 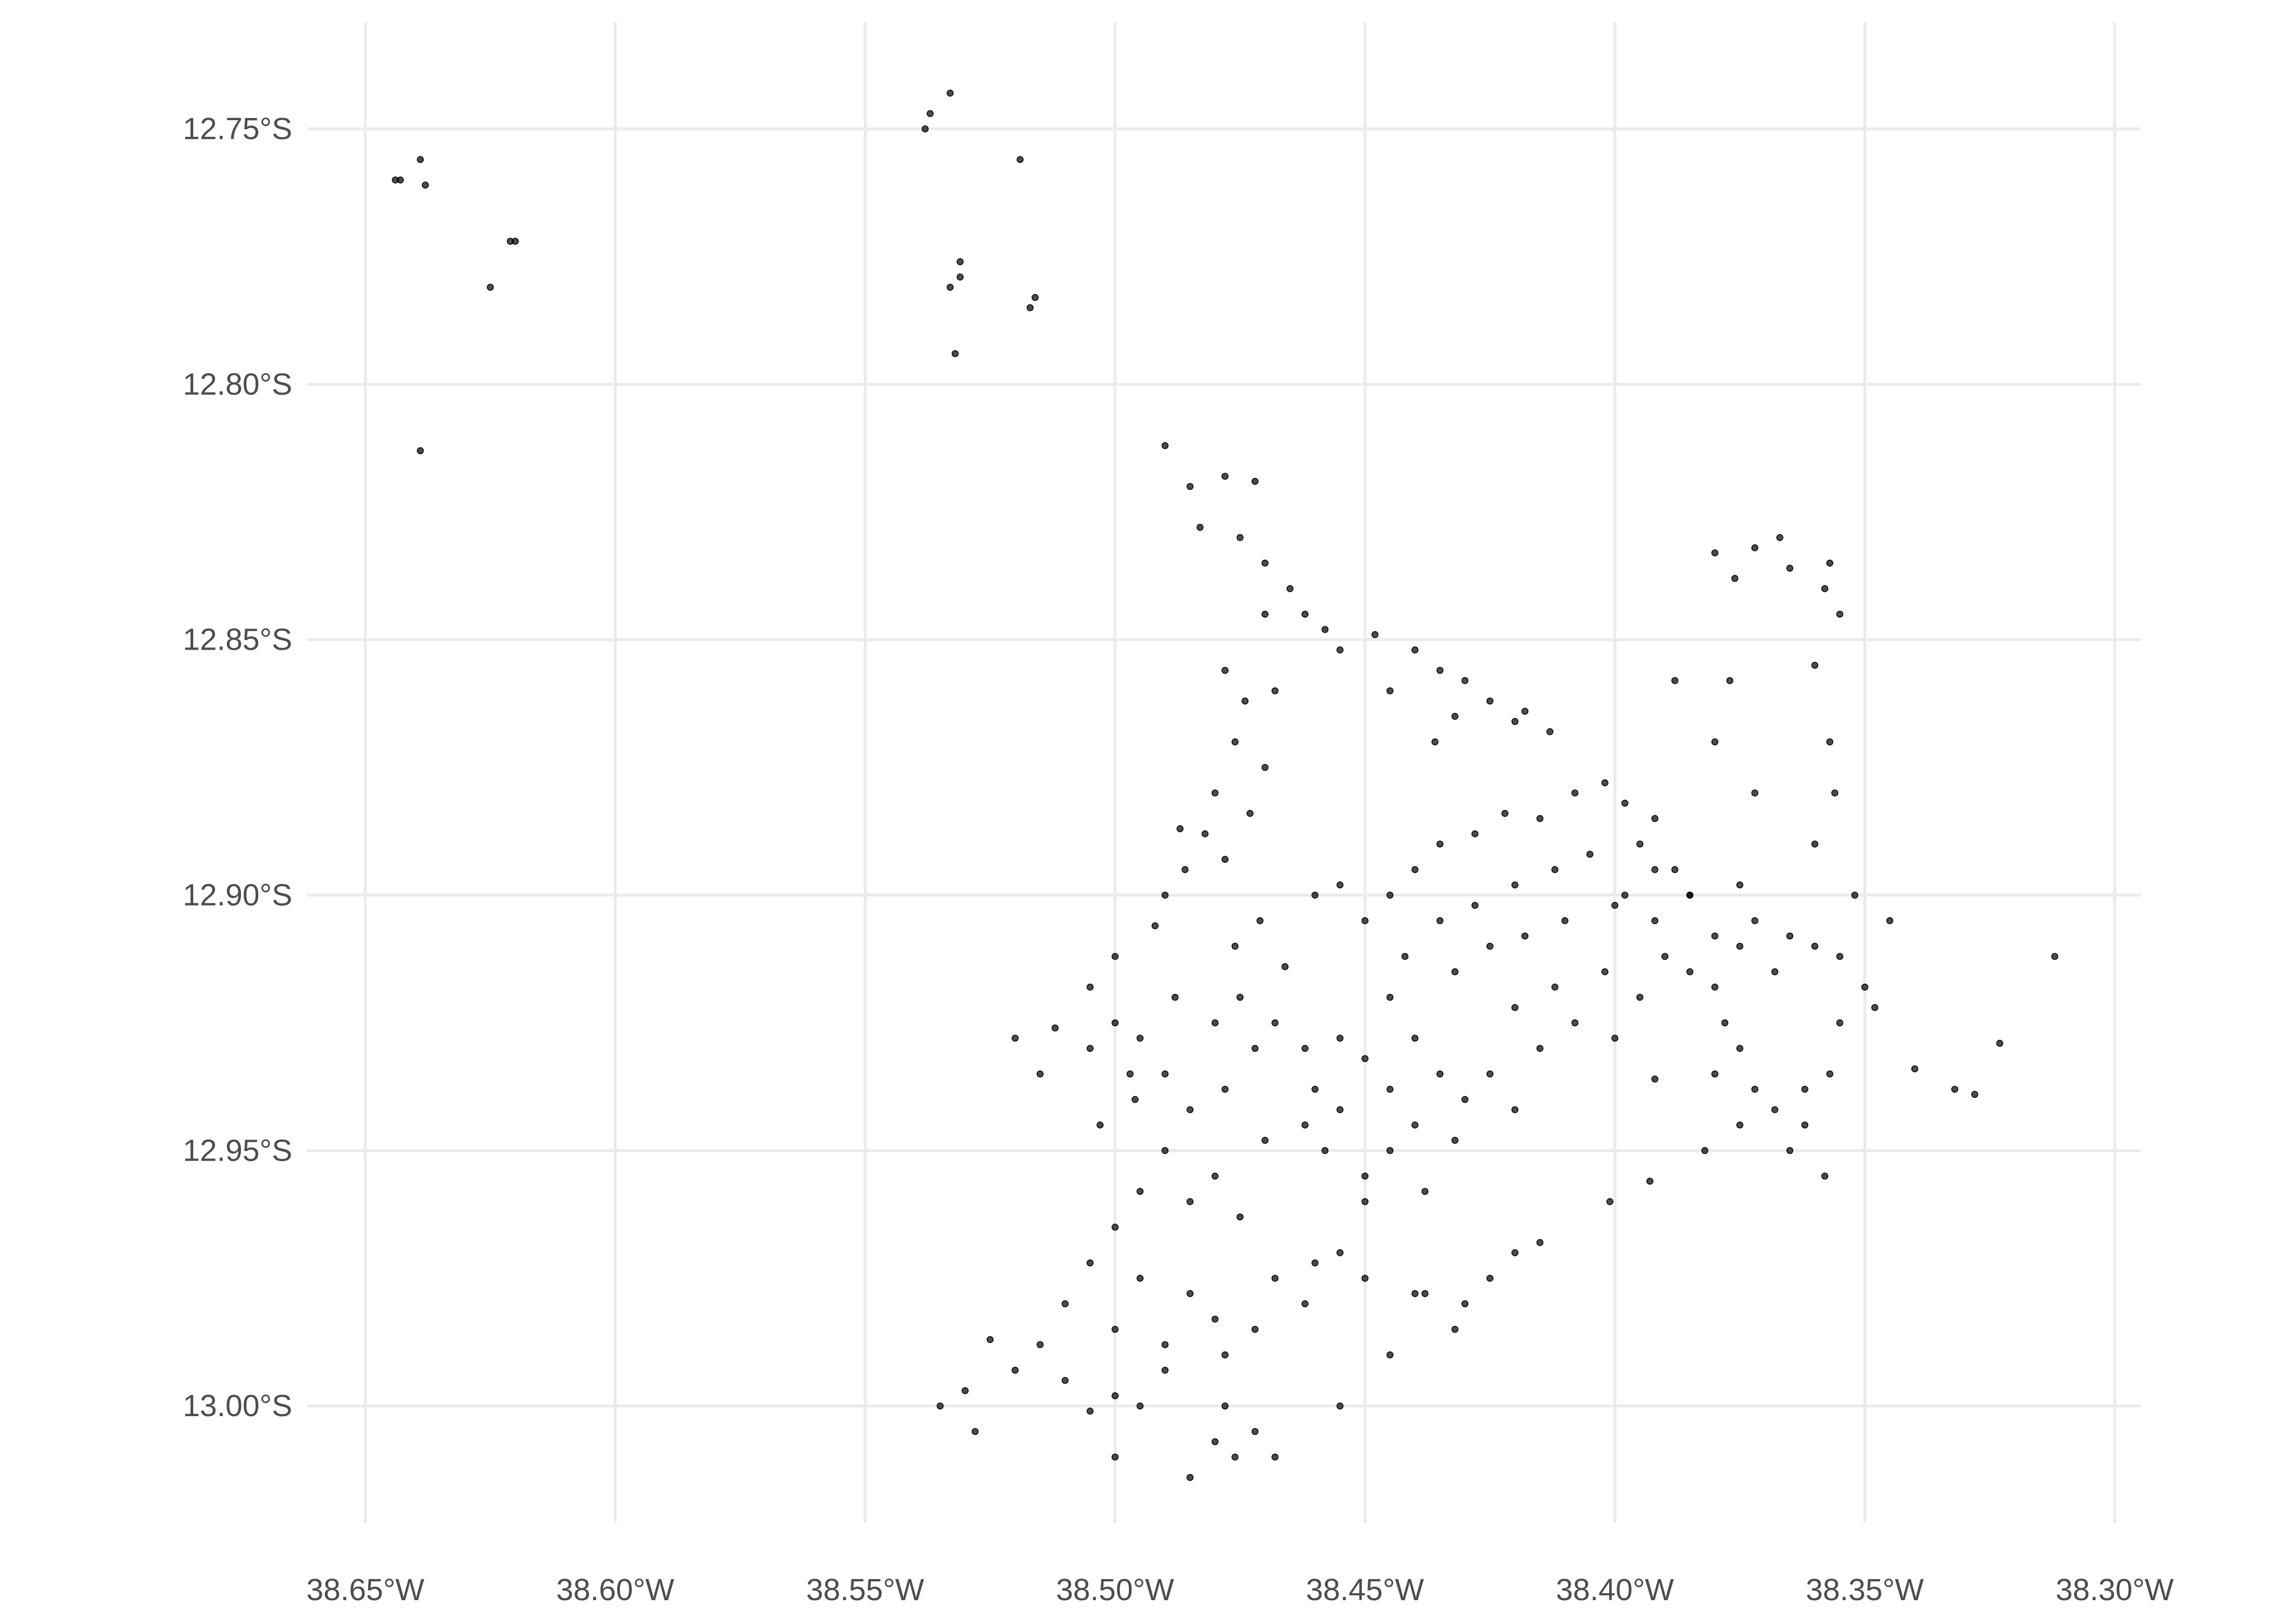 I want to click on y-tick-label: 12.75°S, so click(x=238, y=129).